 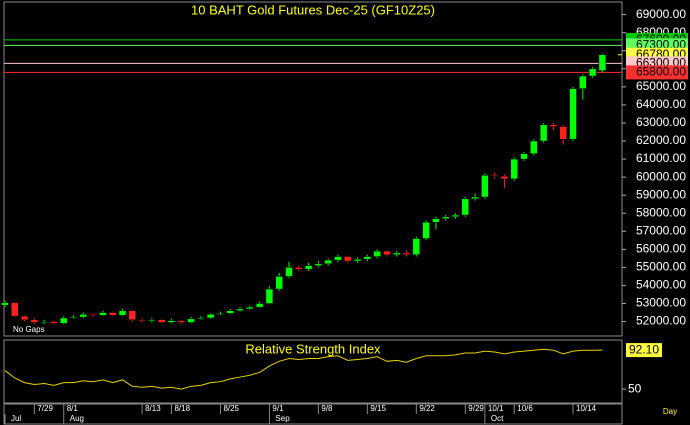 I want to click on price-label-box, so click(x=657, y=72).